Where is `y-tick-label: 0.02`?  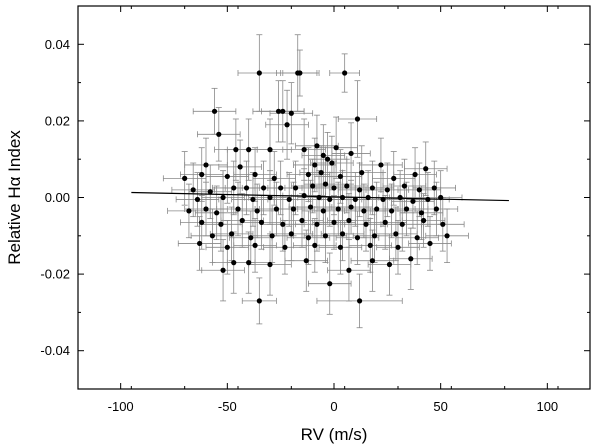
y-tick-label: 0.02 is located at coordinates (57, 120).